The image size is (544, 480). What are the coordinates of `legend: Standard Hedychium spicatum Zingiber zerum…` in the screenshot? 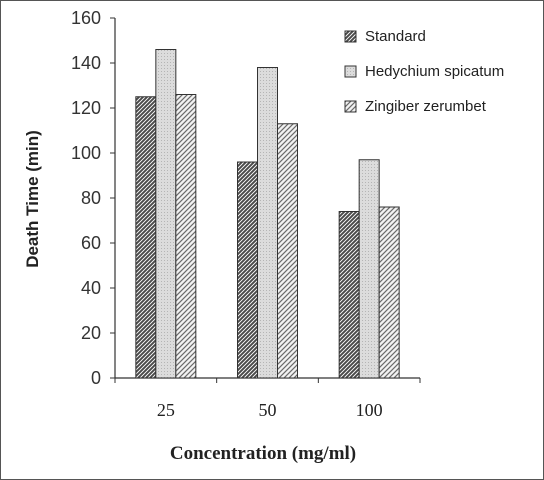 It's located at (424, 71).